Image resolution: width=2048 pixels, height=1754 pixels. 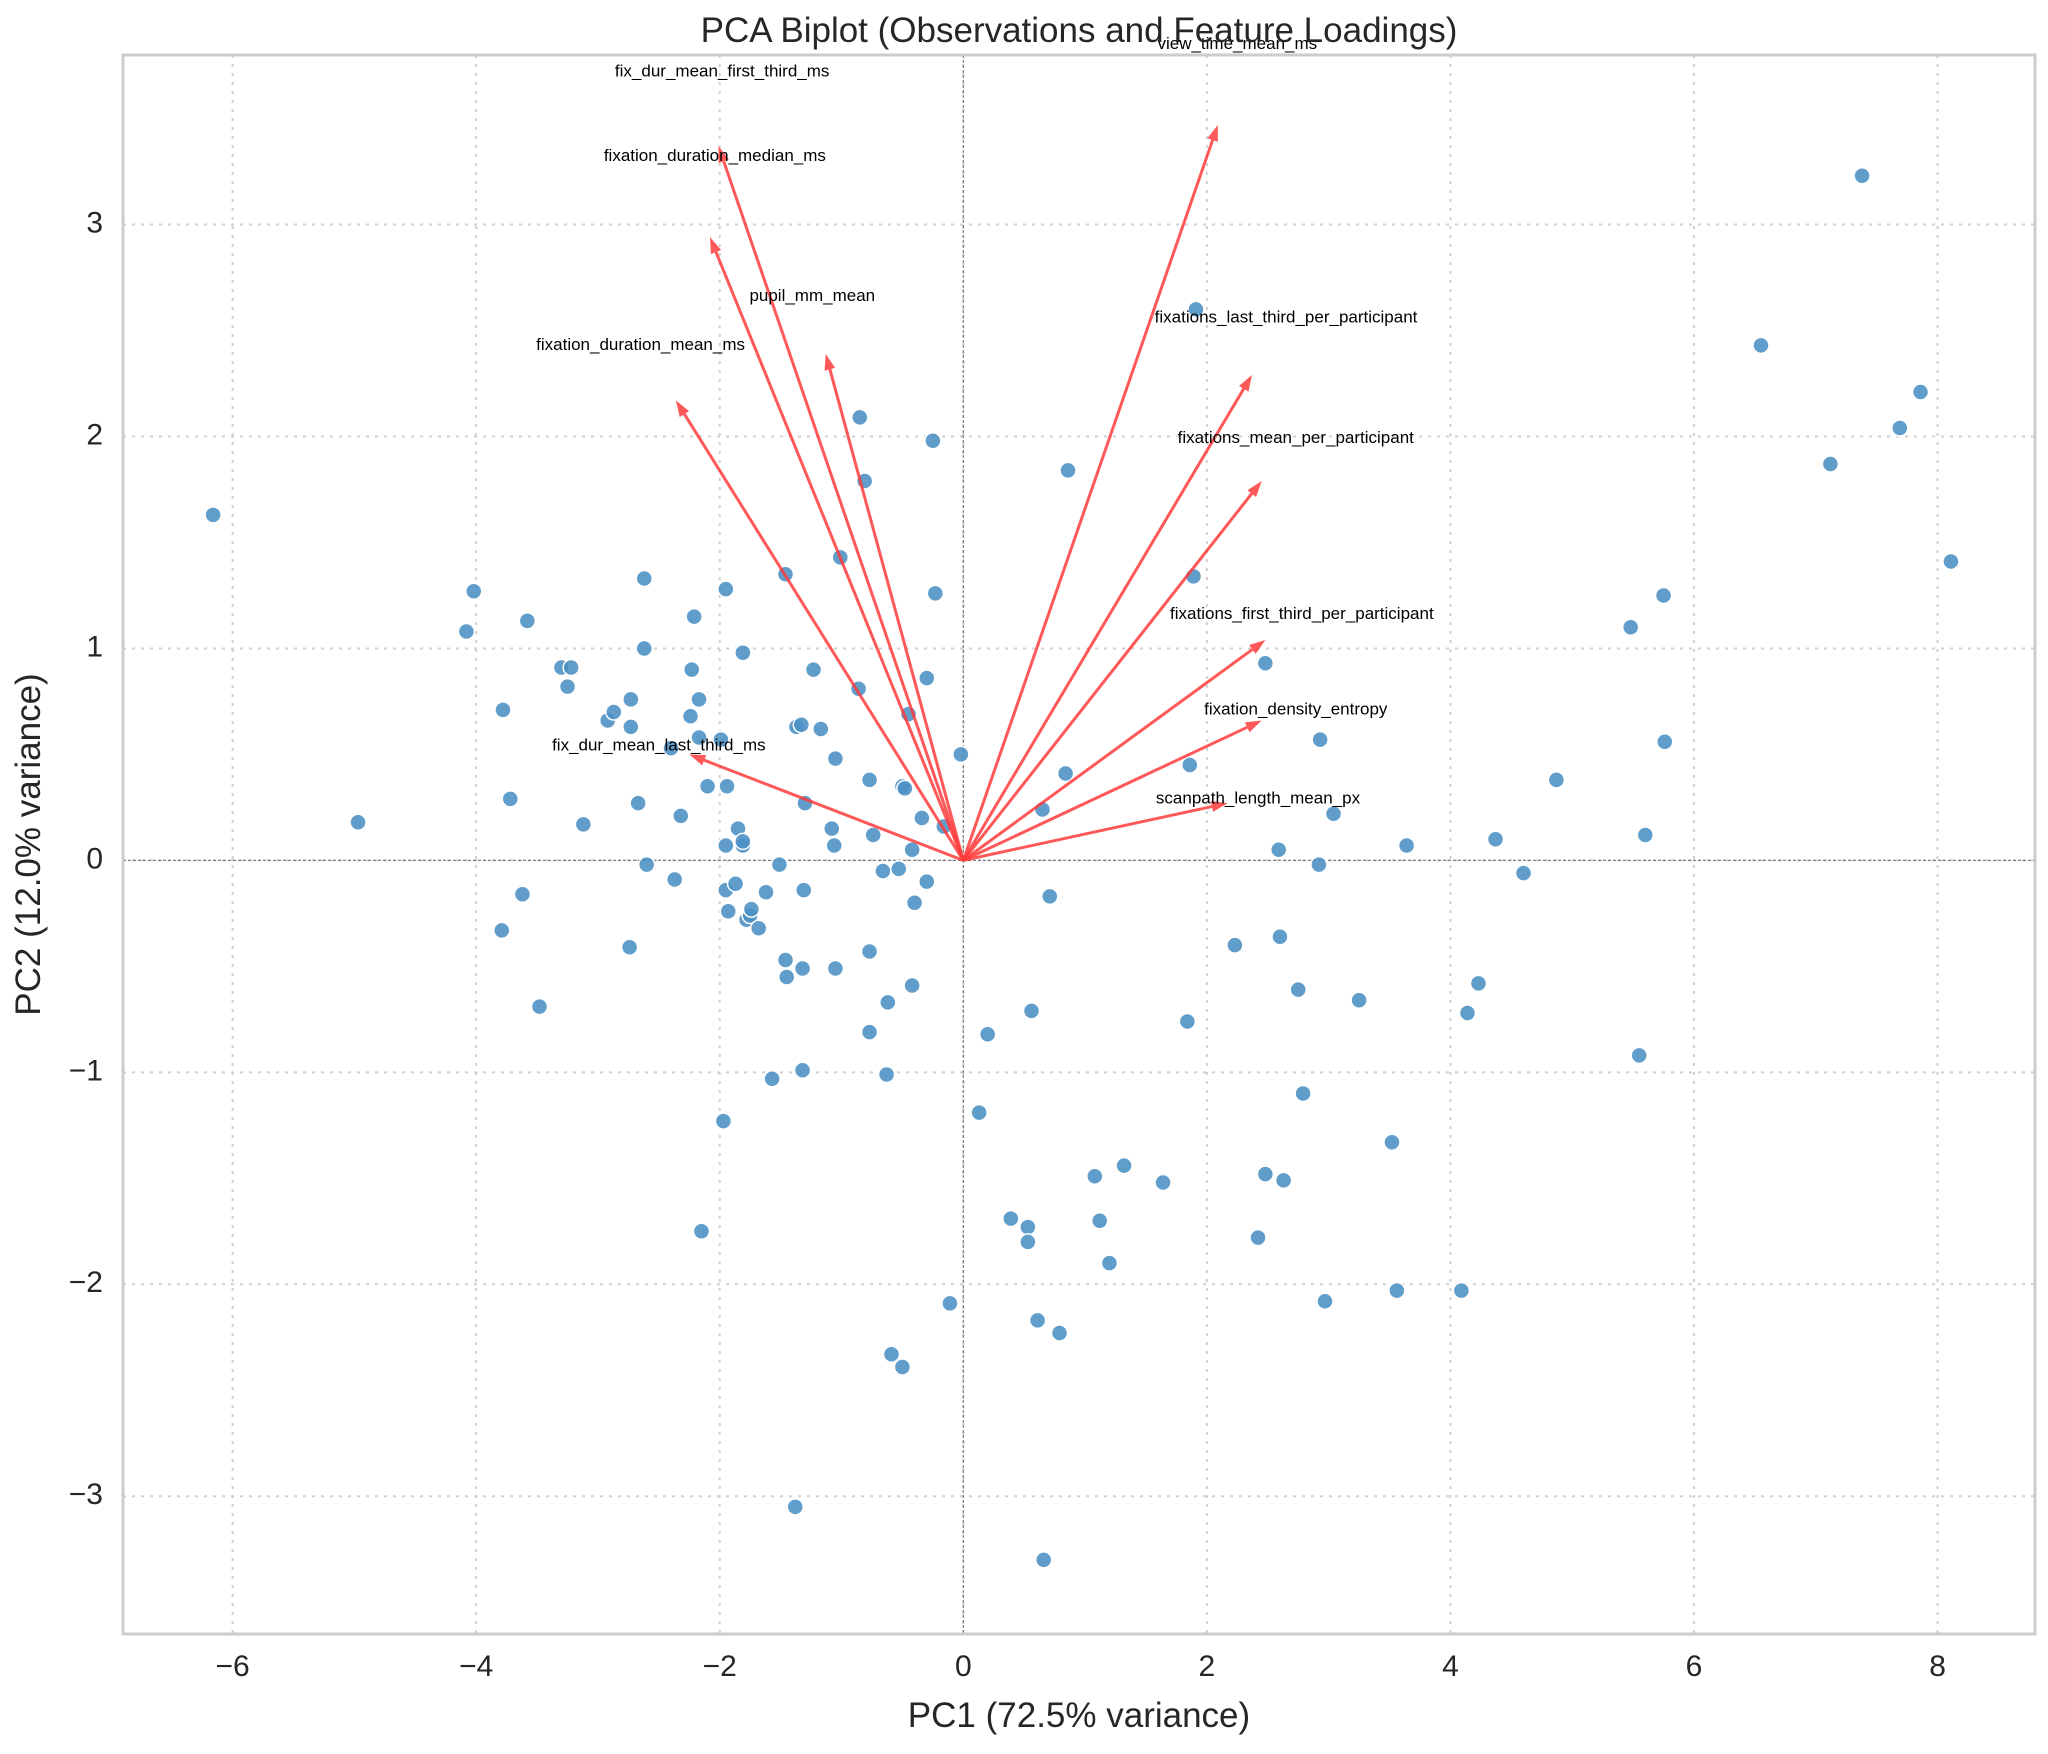 What do you see at coordinates (1450, 1666) in the screenshot?
I see `x-tick-label: 4` at bounding box center [1450, 1666].